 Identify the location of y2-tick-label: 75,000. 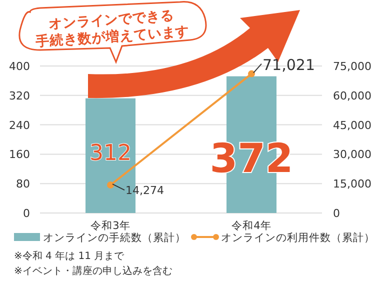
(352, 66).